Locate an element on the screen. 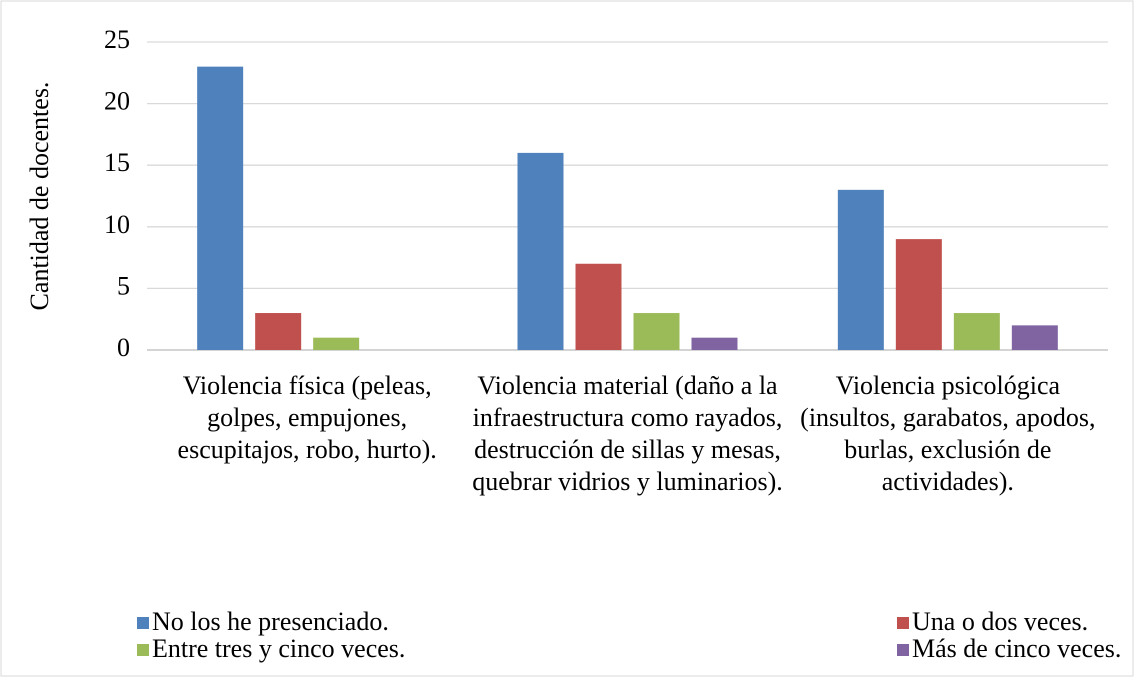 The width and height of the screenshot is (1136, 677). legend-label: Más de cinco veces. is located at coordinates (1016, 648).